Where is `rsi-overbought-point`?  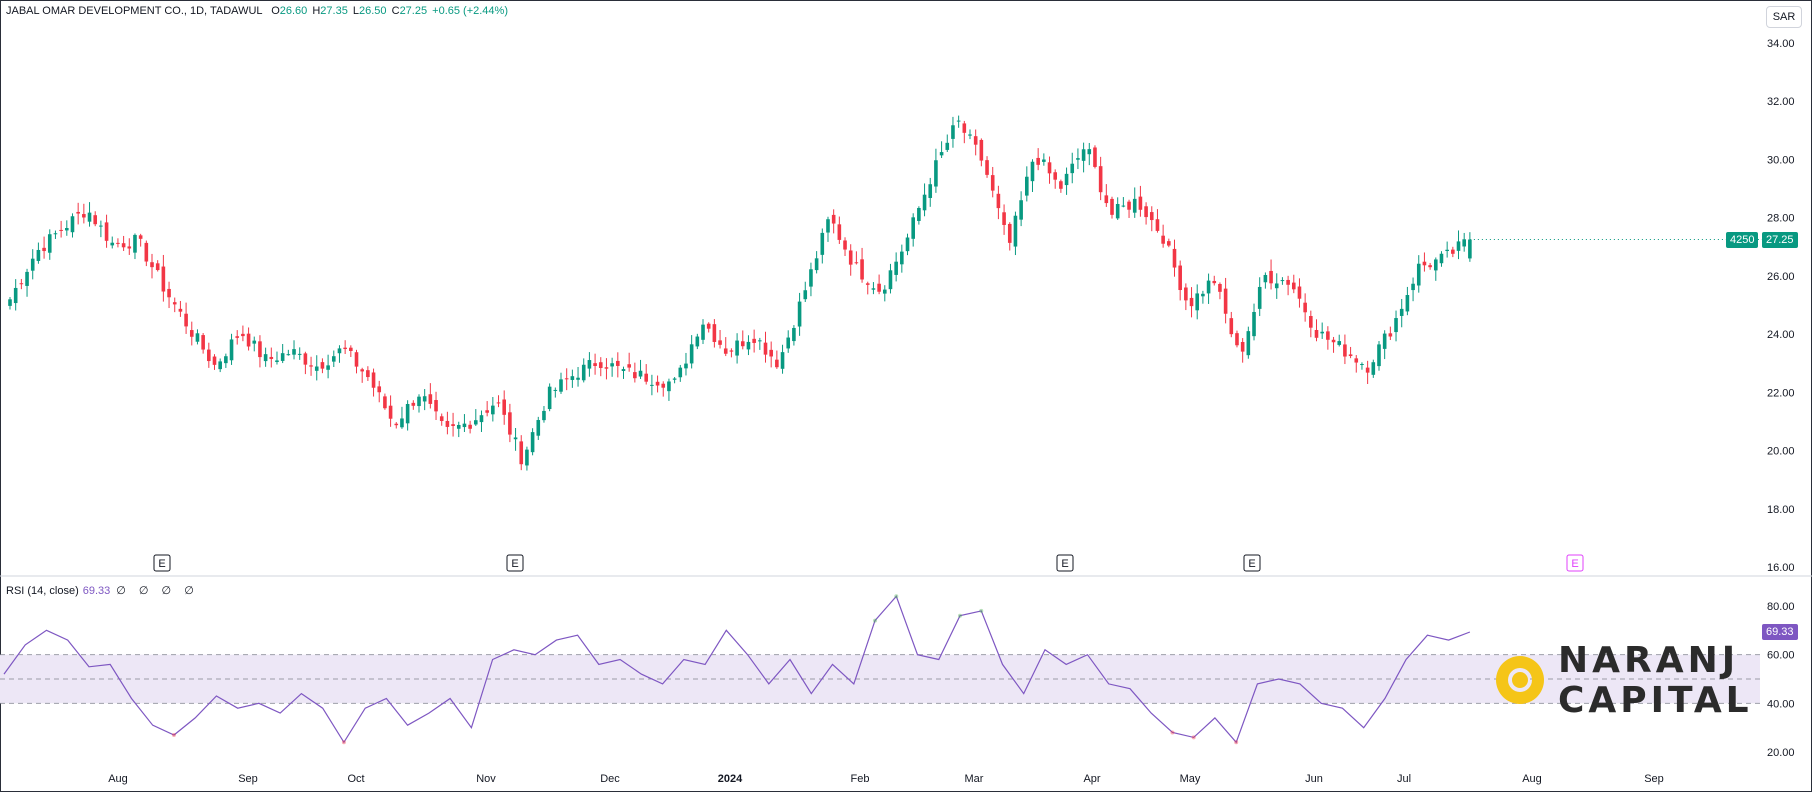
rsi-overbought-point is located at coordinates (960, 615).